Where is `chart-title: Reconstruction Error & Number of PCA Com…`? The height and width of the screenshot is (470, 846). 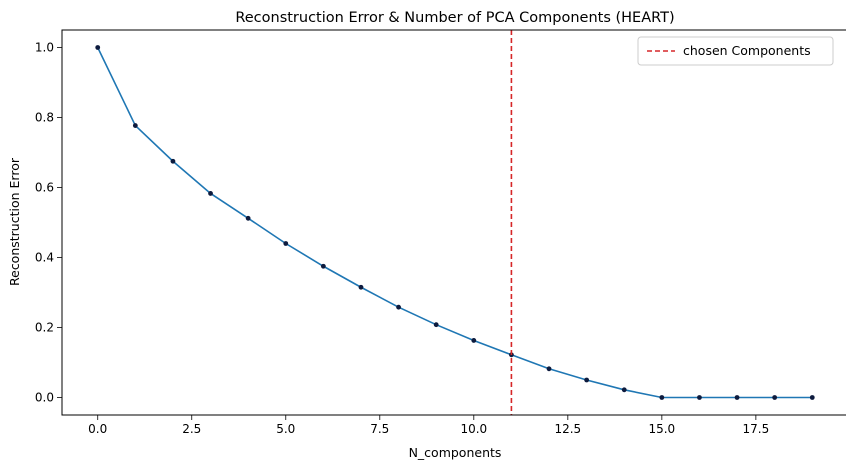 chart-title: Reconstruction Error & Number of PCA Com… is located at coordinates (454, 18).